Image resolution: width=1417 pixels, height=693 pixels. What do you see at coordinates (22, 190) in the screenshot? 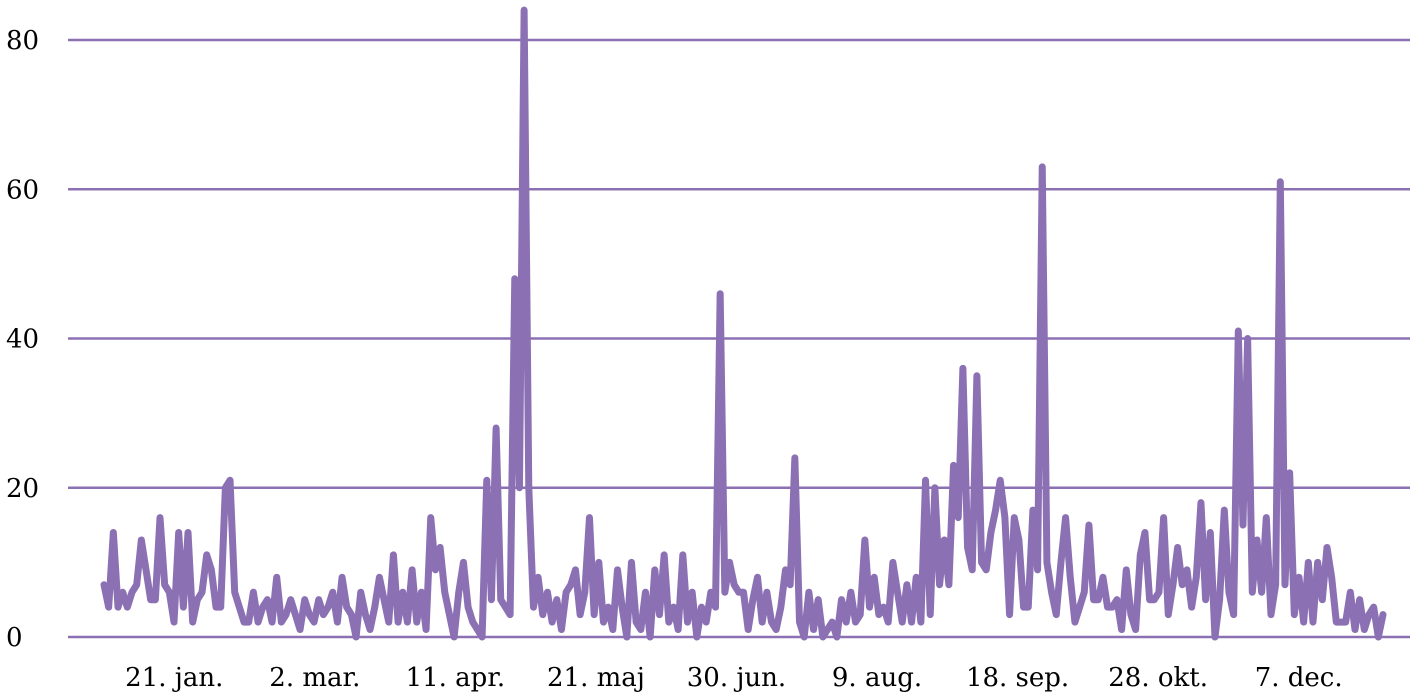
I see `y-tick-label: 60` at bounding box center [22, 190].